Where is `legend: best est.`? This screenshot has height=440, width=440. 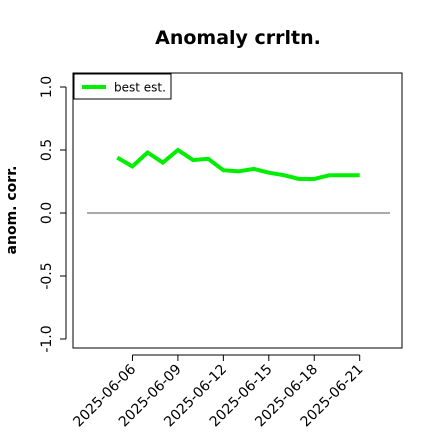 legend: best est. is located at coordinates (122, 86).